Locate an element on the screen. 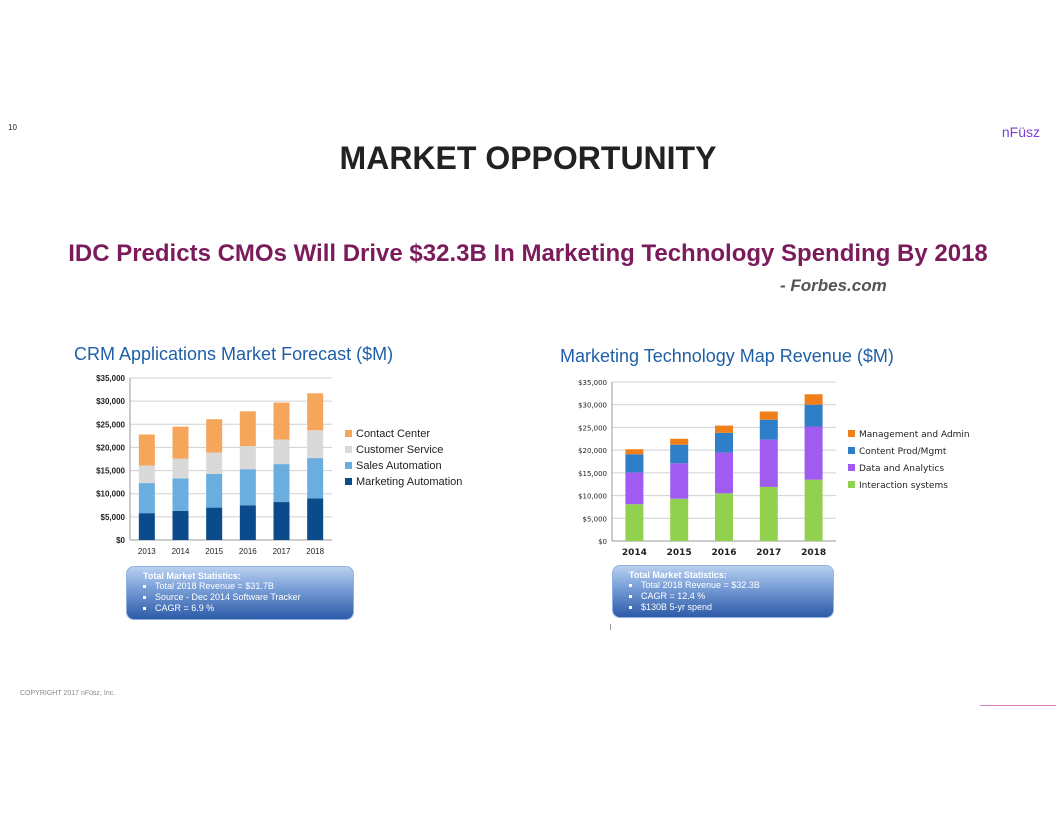 The height and width of the screenshot is (816, 1056). brand-logo-text: nFüsz is located at coordinates (1020, 132).